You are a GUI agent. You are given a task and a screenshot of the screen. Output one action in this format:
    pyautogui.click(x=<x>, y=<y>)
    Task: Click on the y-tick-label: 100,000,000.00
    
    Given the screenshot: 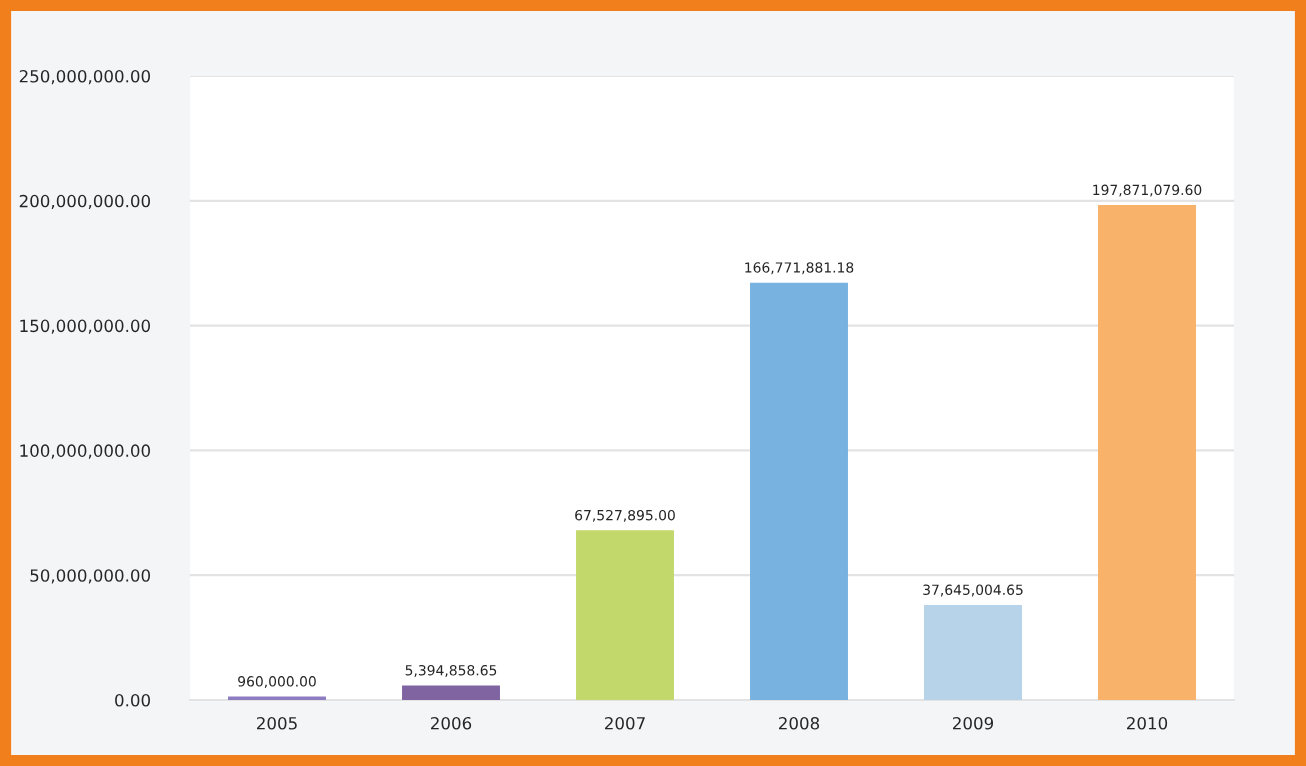 What is the action you would take?
    pyautogui.click(x=85, y=451)
    